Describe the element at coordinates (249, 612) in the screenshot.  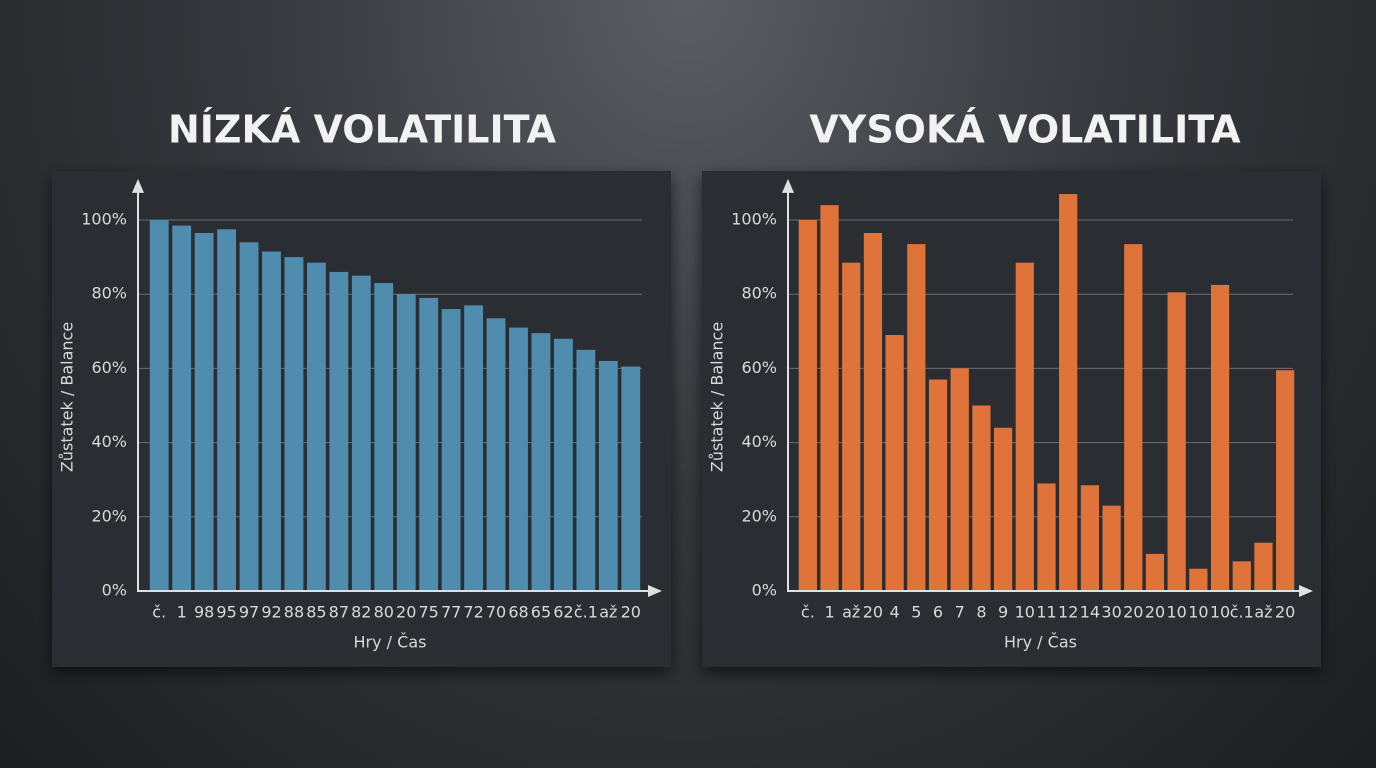
I see `x-tick-label: 97` at that location.